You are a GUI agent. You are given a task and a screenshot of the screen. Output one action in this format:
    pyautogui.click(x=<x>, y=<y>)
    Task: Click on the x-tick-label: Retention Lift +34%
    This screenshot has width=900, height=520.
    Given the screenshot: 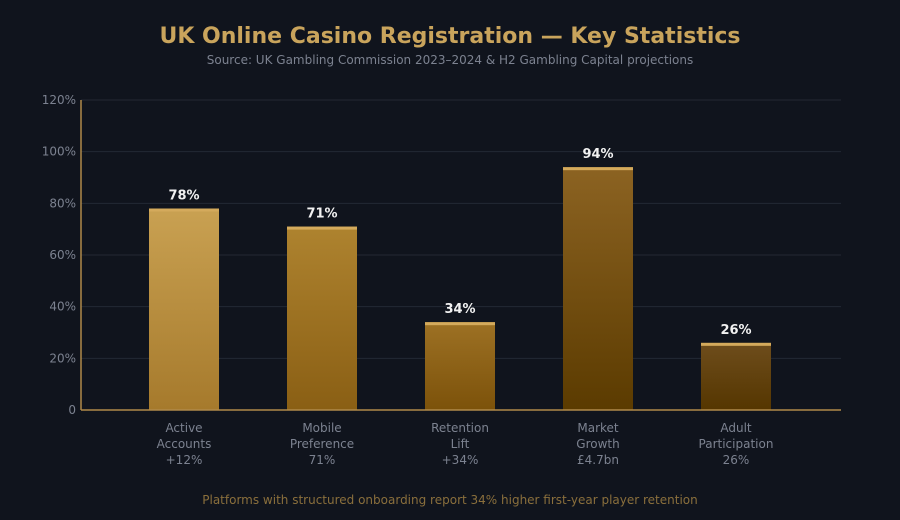 What is the action you would take?
    pyautogui.click(x=460, y=444)
    